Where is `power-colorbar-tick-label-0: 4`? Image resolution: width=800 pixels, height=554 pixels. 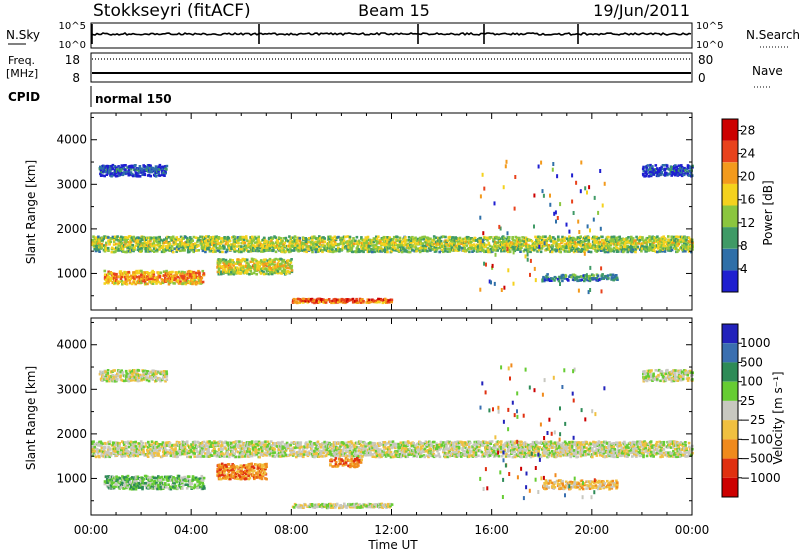
power-colorbar-tick-label-0: 4 is located at coordinates (744, 269).